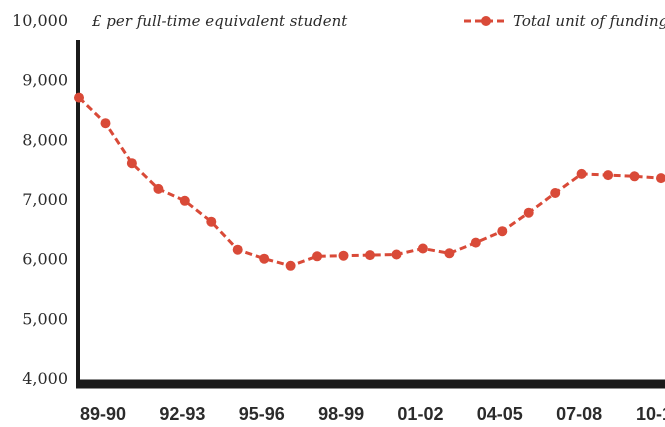 Image resolution: width=665 pixels, height=427 pixels. I want to click on y-tick-label: 5,000, so click(45, 318).